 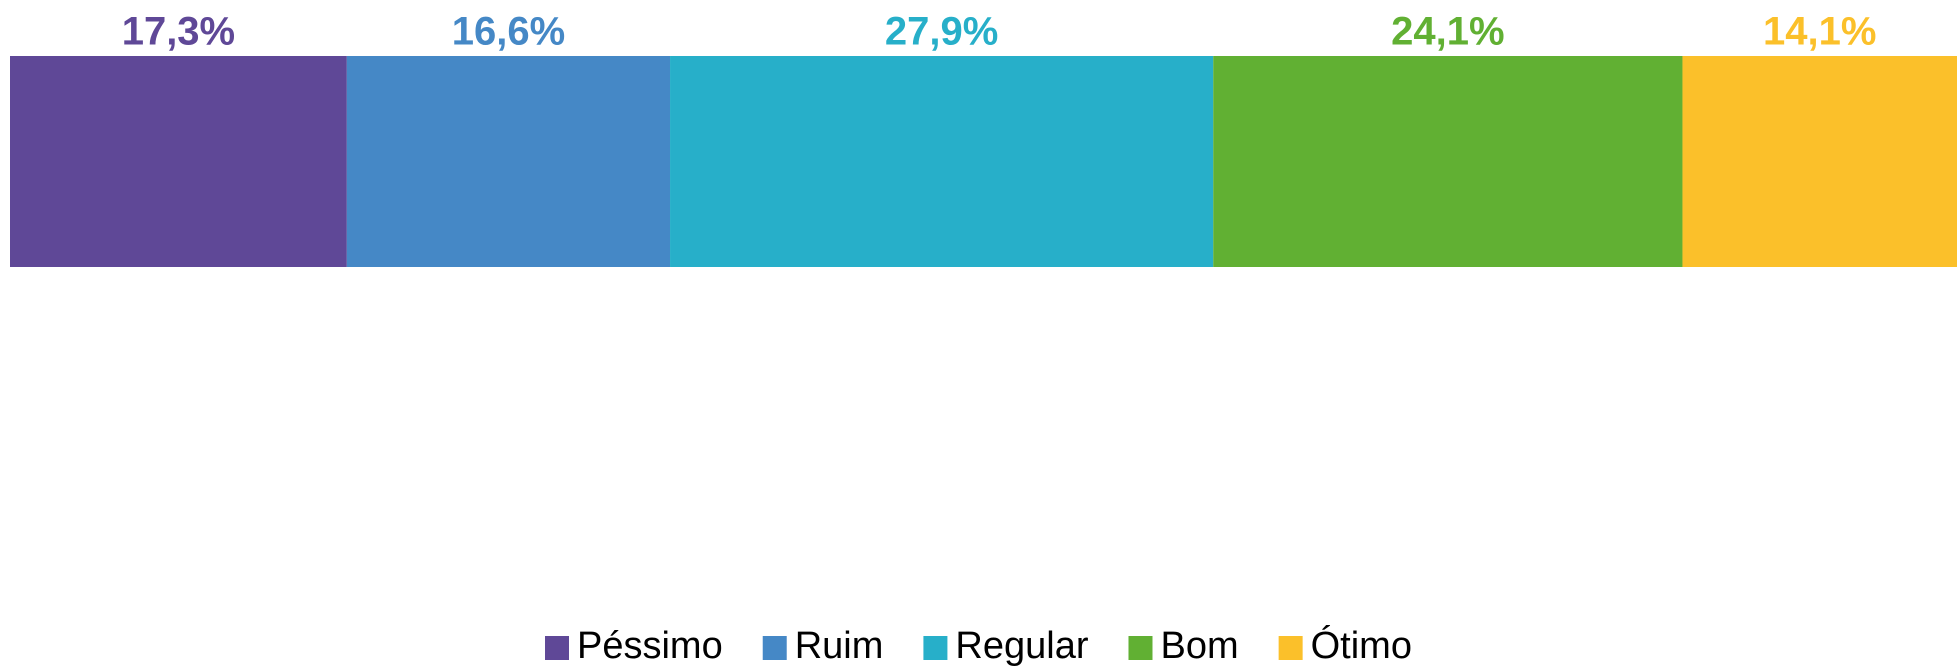 What do you see at coordinates (839, 646) in the screenshot?
I see `legend-label: Ruim` at bounding box center [839, 646].